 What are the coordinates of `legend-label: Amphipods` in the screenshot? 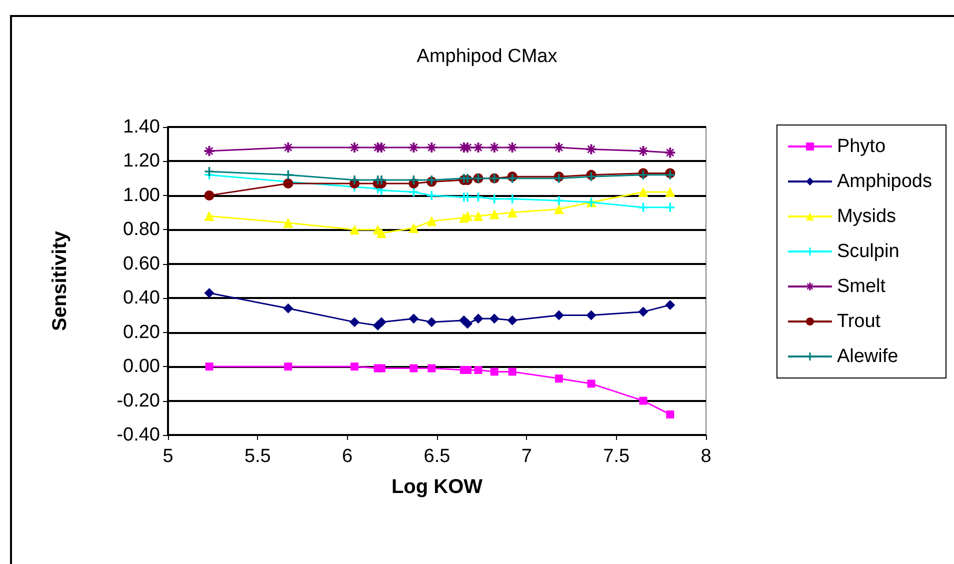 It's located at (884, 181).